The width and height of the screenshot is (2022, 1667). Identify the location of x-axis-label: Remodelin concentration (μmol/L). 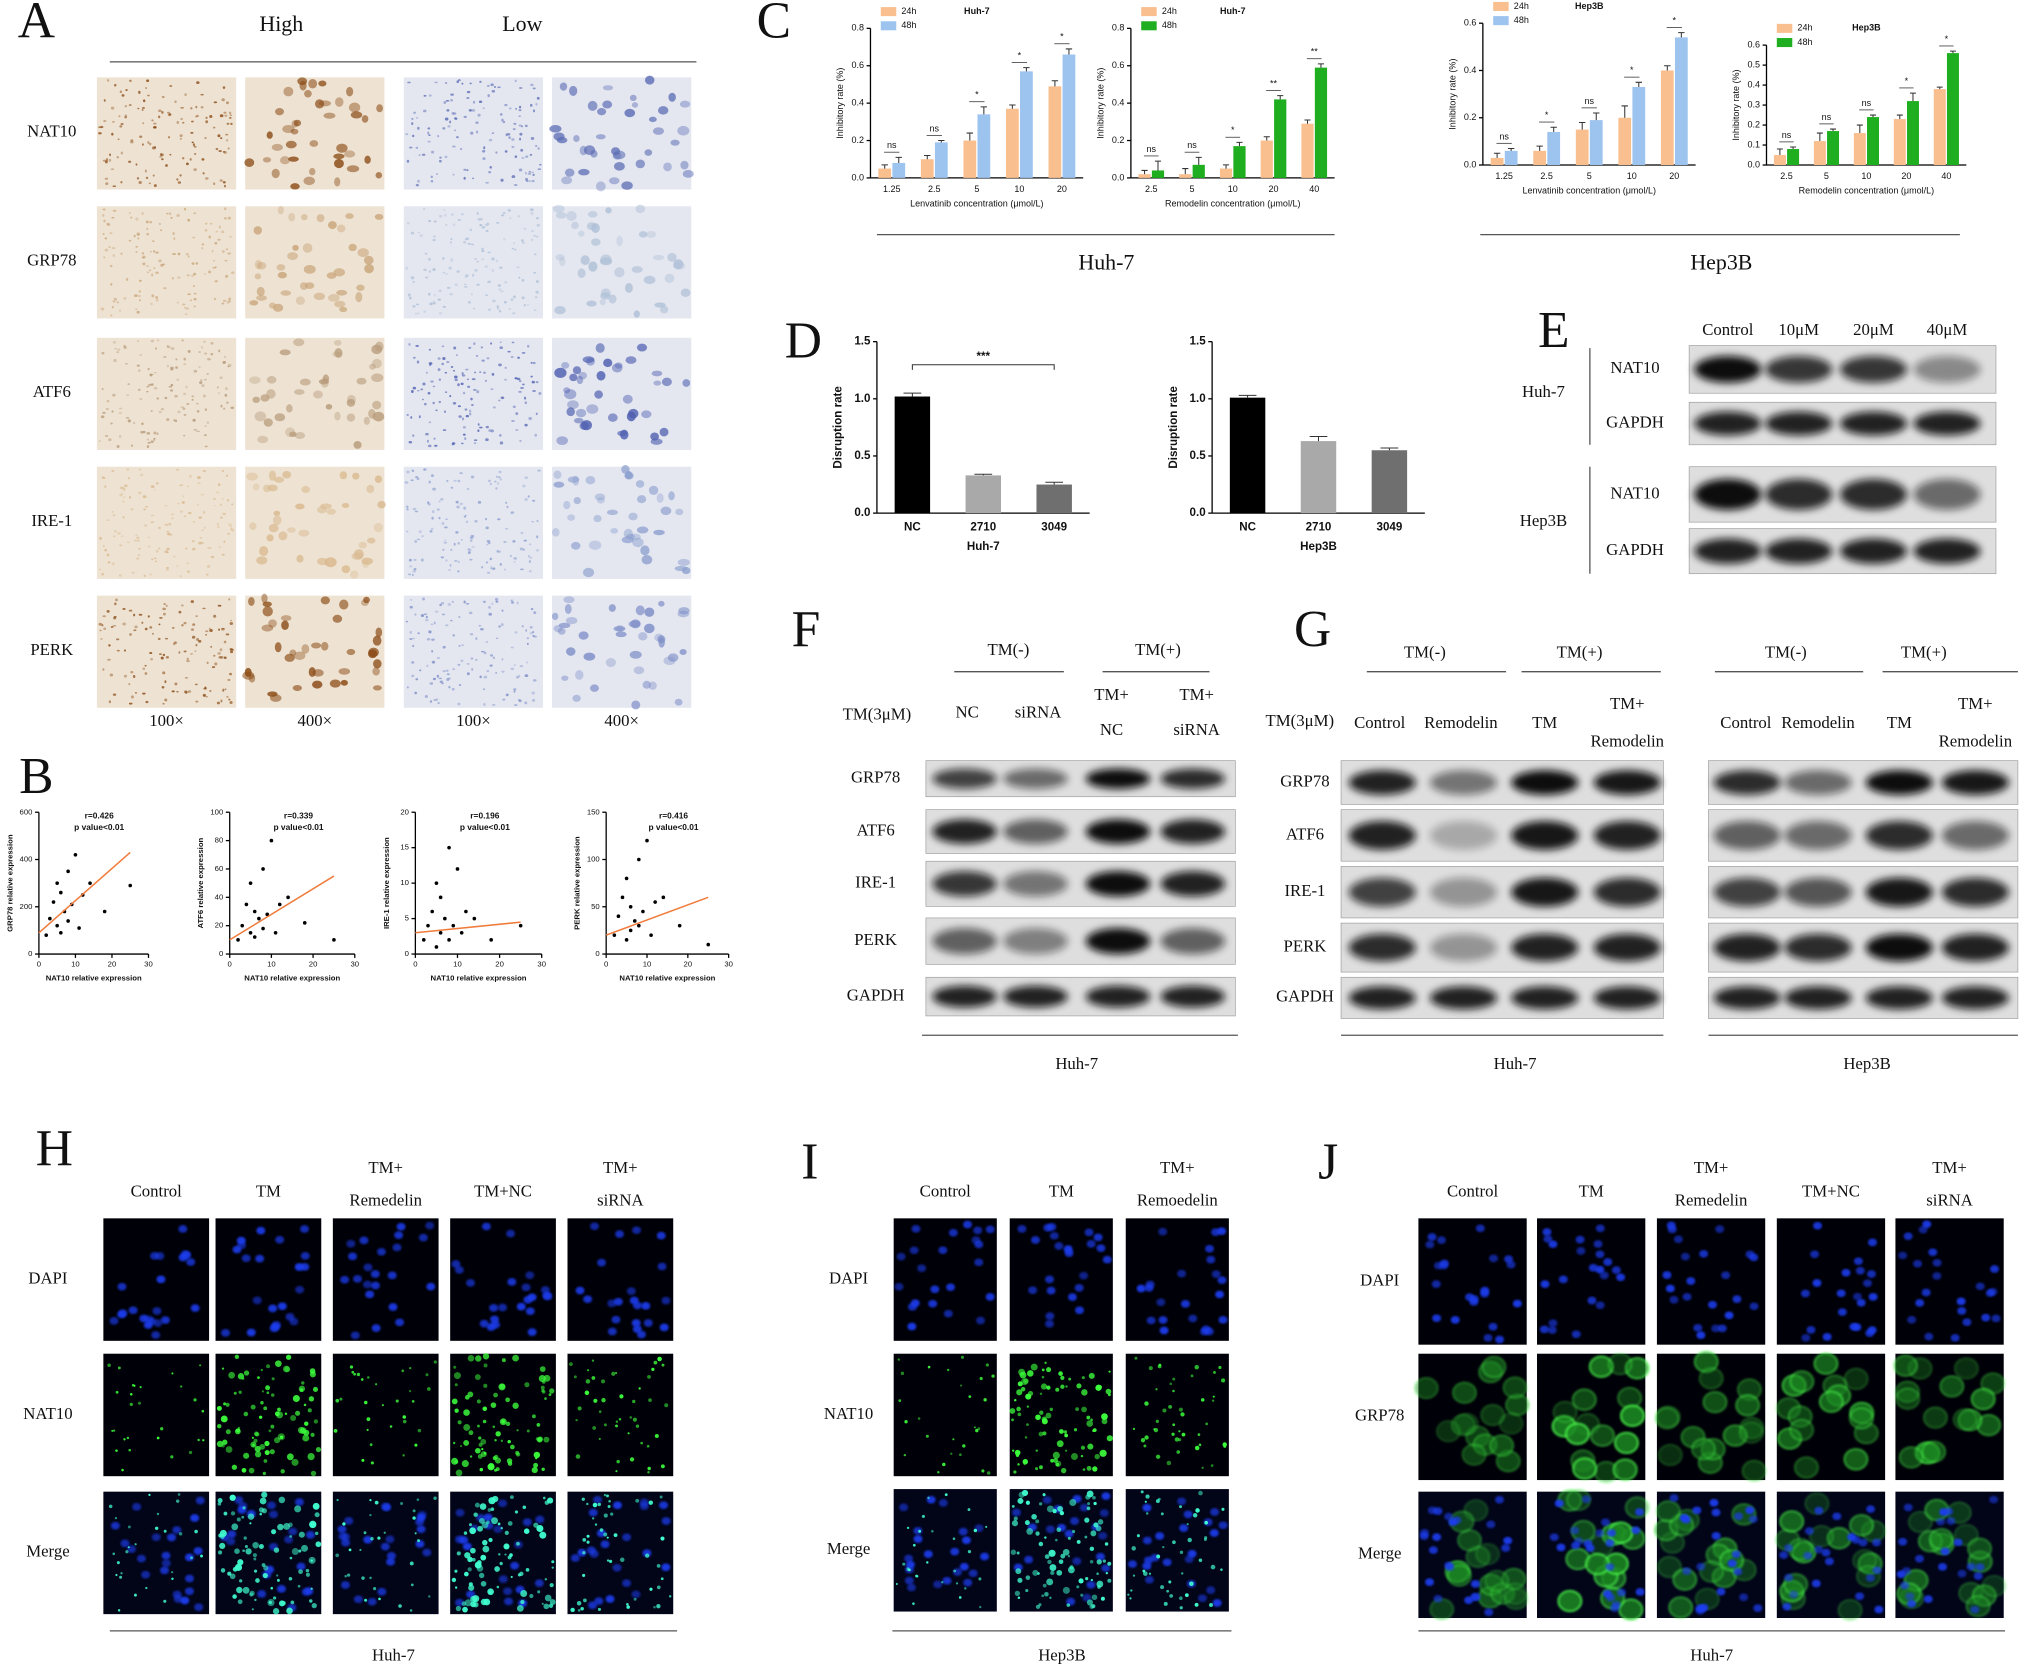
(1232, 203).